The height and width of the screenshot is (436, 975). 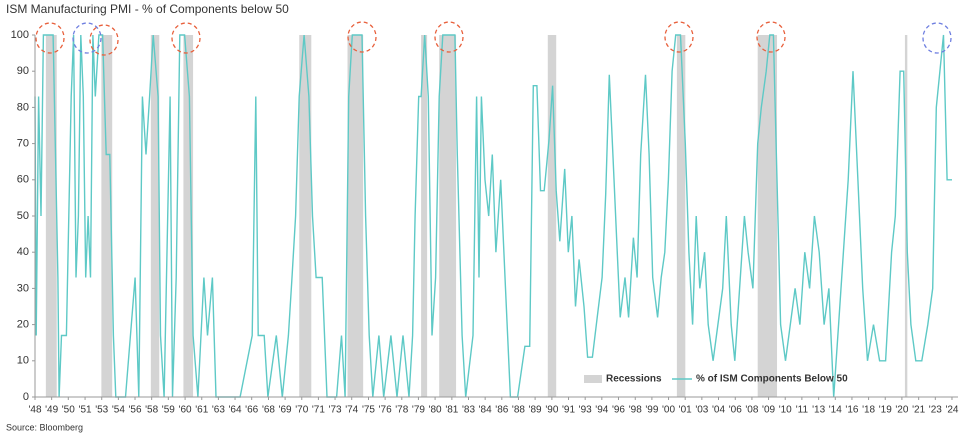 I want to click on x-tick-label: '60, so click(x=185, y=410).